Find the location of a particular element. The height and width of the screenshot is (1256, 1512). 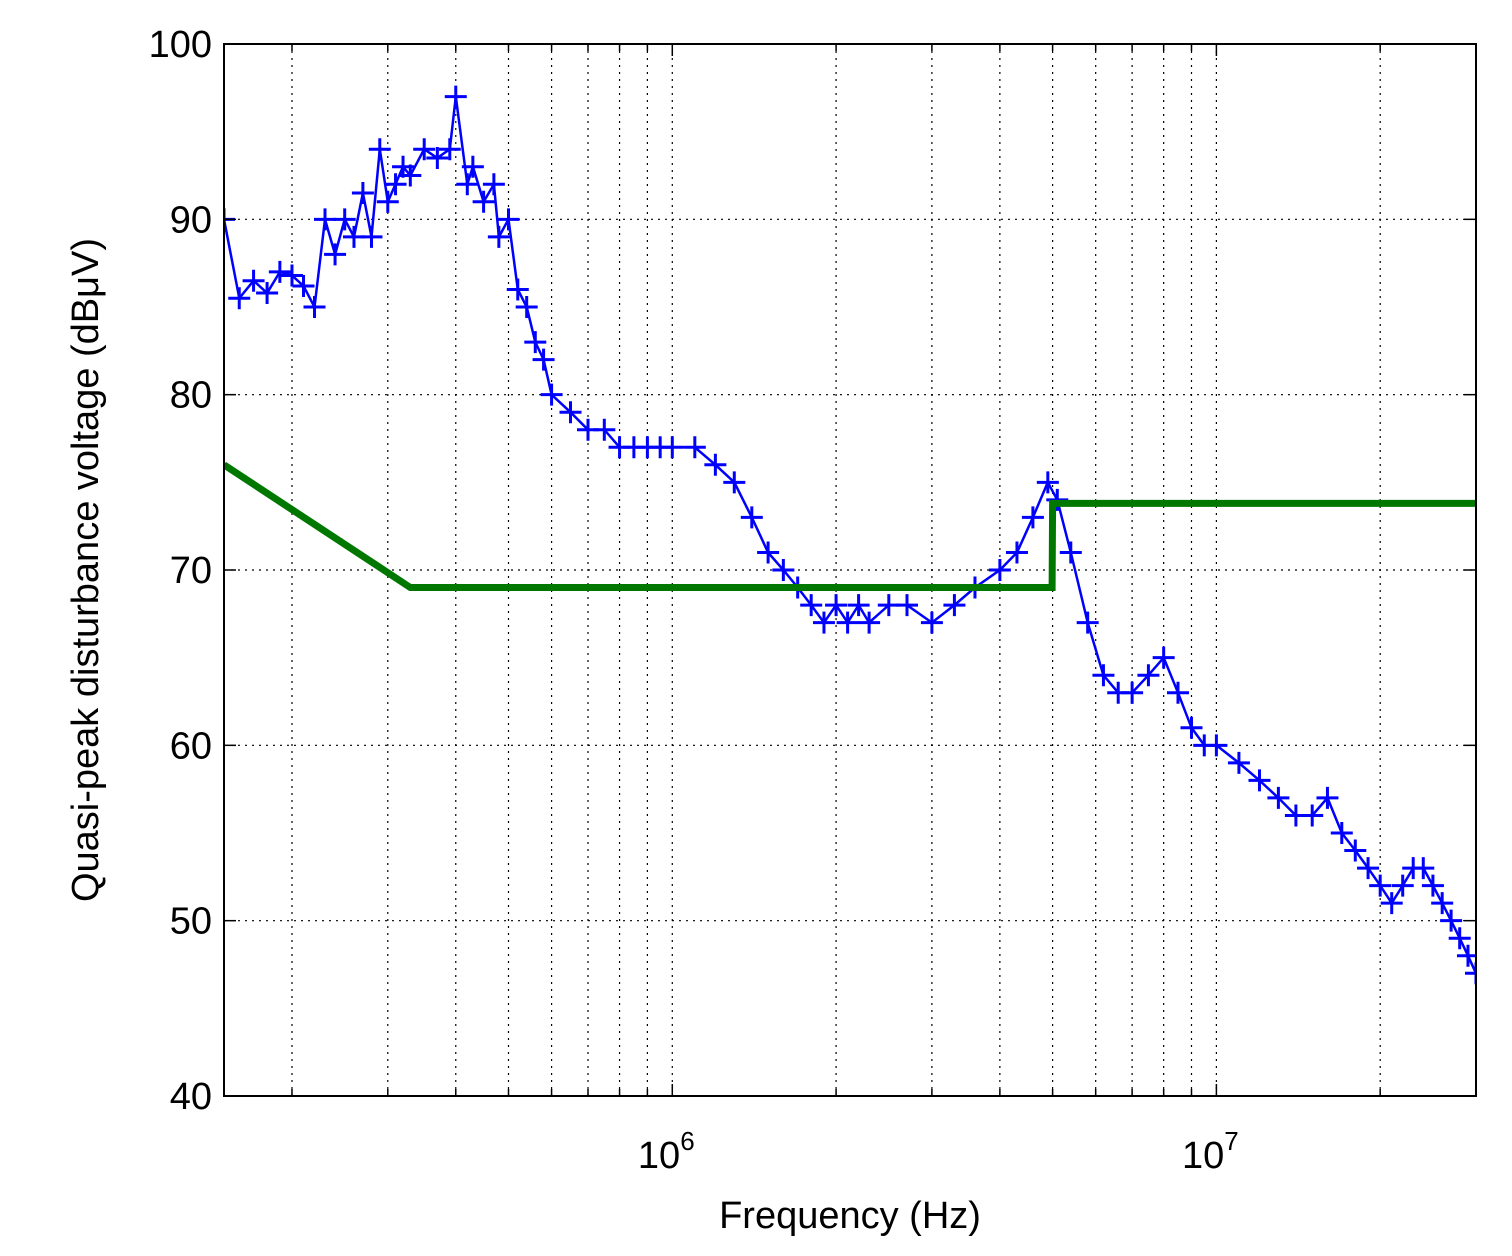

x-axis-title: Frequency (Hz) is located at coordinates (850, 1216).